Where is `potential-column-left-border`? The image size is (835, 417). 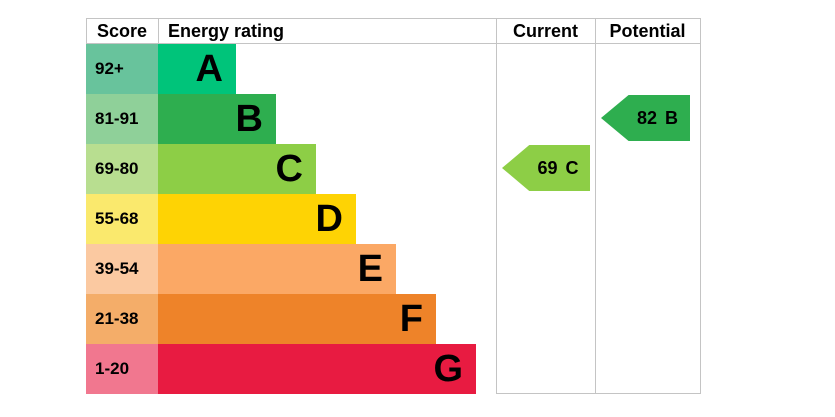 potential-column-left-border is located at coordinates (595, 206).